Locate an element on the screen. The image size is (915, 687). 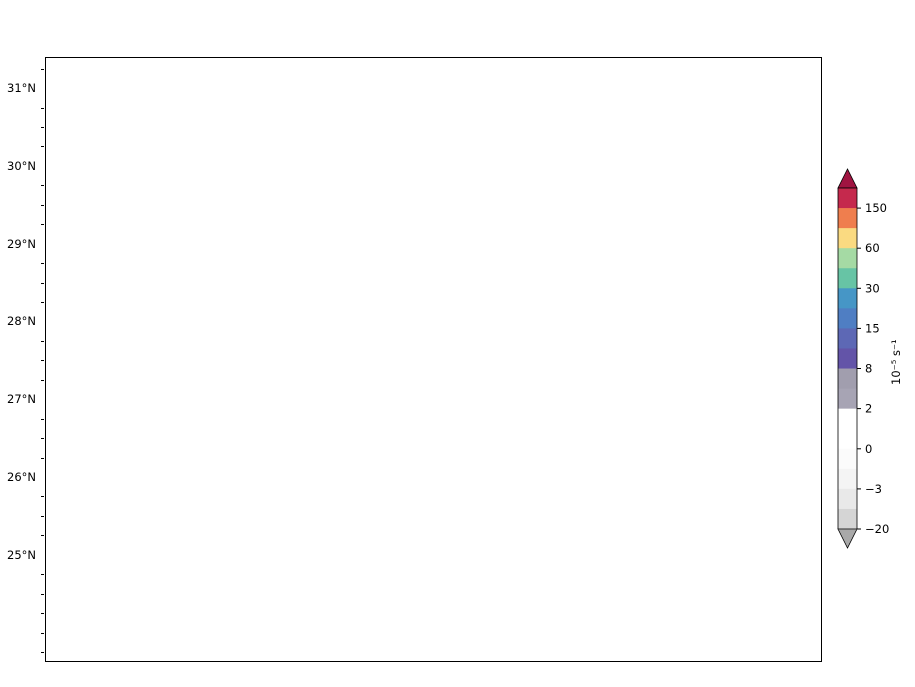
colorbar: 150 60 30 15 8 2 0 −3 −20 10⁻⁵ s⁻¹ is located at coordinates (870, 365).